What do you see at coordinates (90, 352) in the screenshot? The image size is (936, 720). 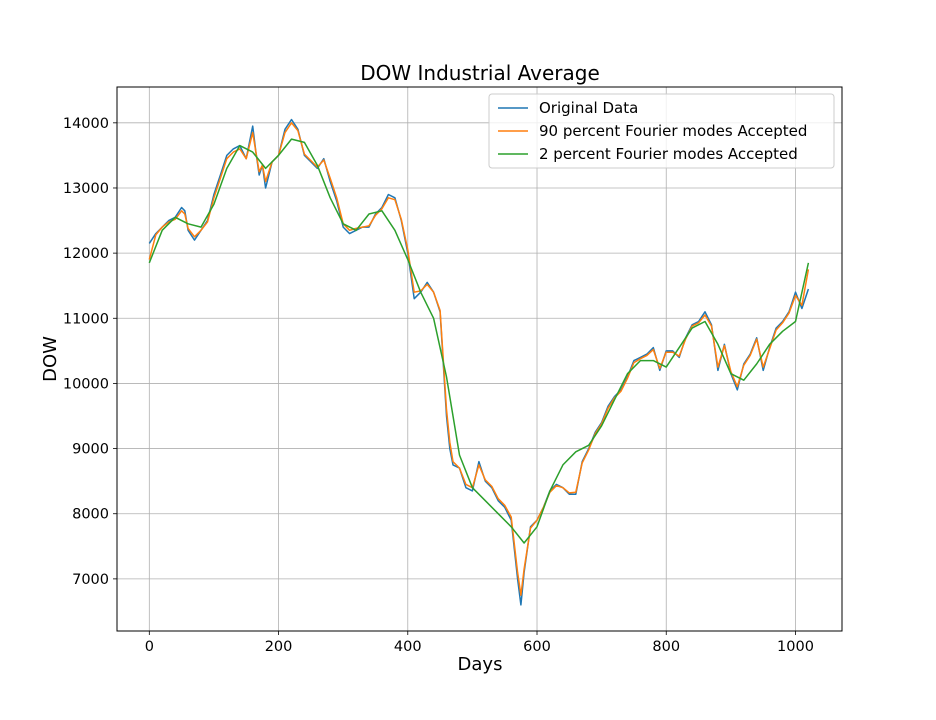 I see `y-axis-ticks: 7000 8000 9000 10000 11000 12000 13000 14000` at bounding box center [90, 352].